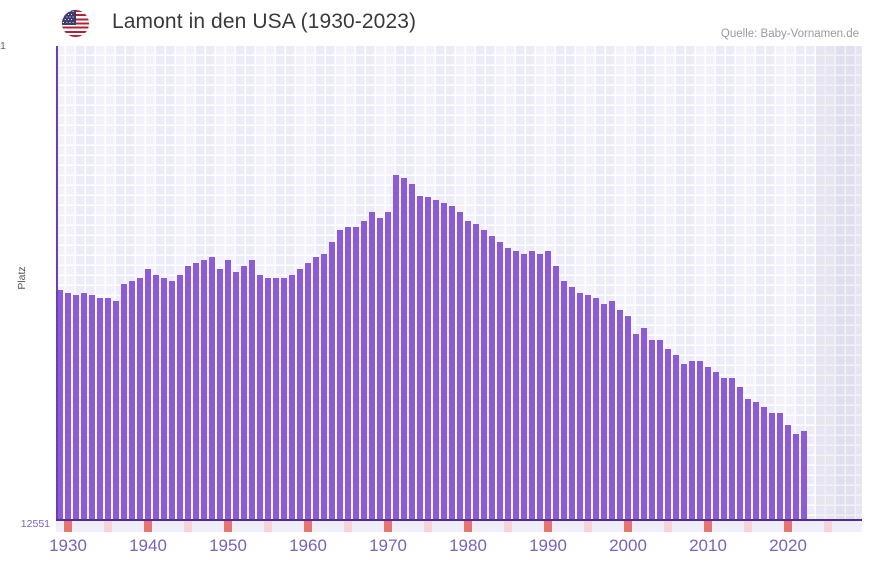  I want to click on bar-1994, so click(580, 406).